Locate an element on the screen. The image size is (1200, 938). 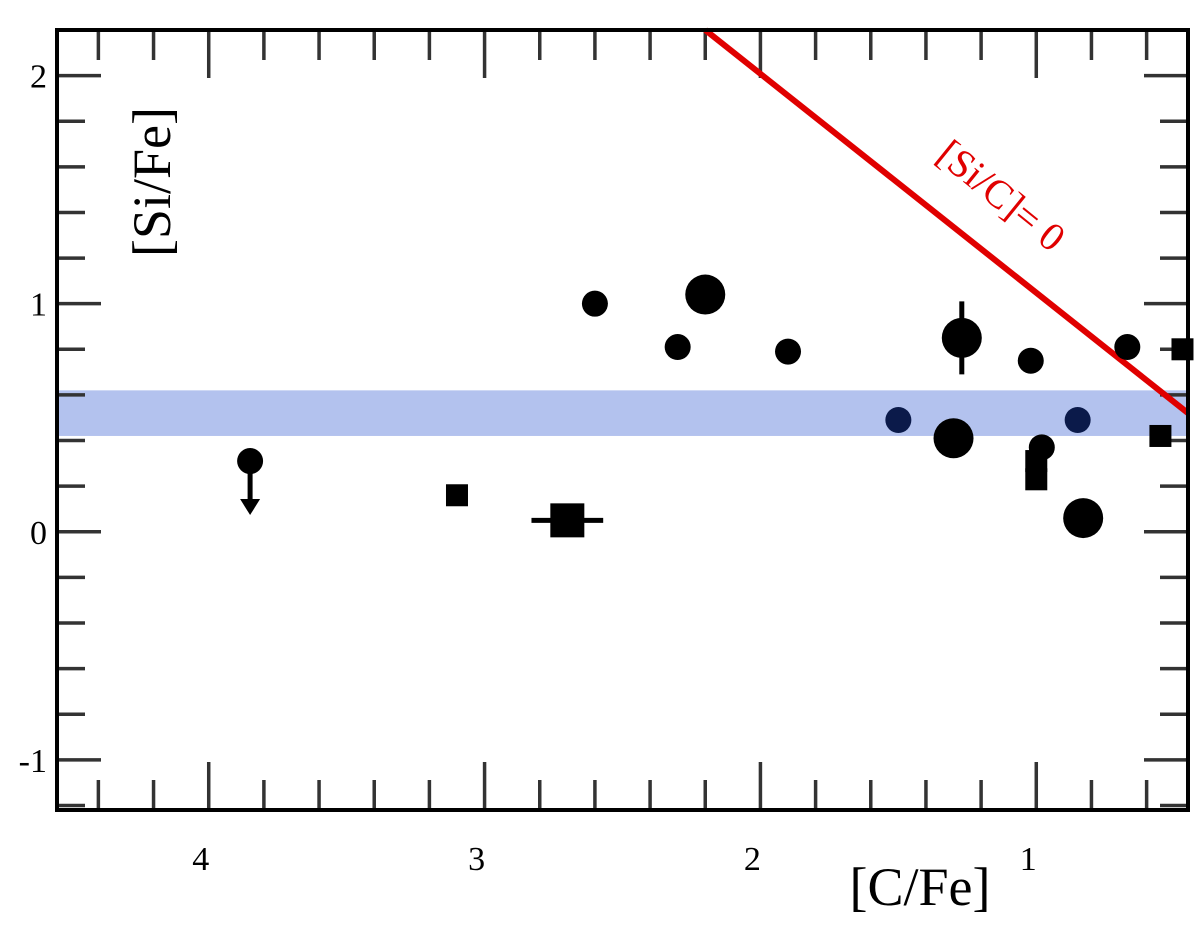
line-annotation: [Si/C]= 0 is located at coordinates (1001, 196).